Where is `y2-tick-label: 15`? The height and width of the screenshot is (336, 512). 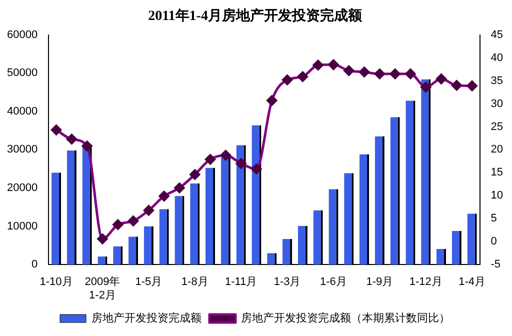
y2-tick-label: 15 is located at coordinates (497, 172).